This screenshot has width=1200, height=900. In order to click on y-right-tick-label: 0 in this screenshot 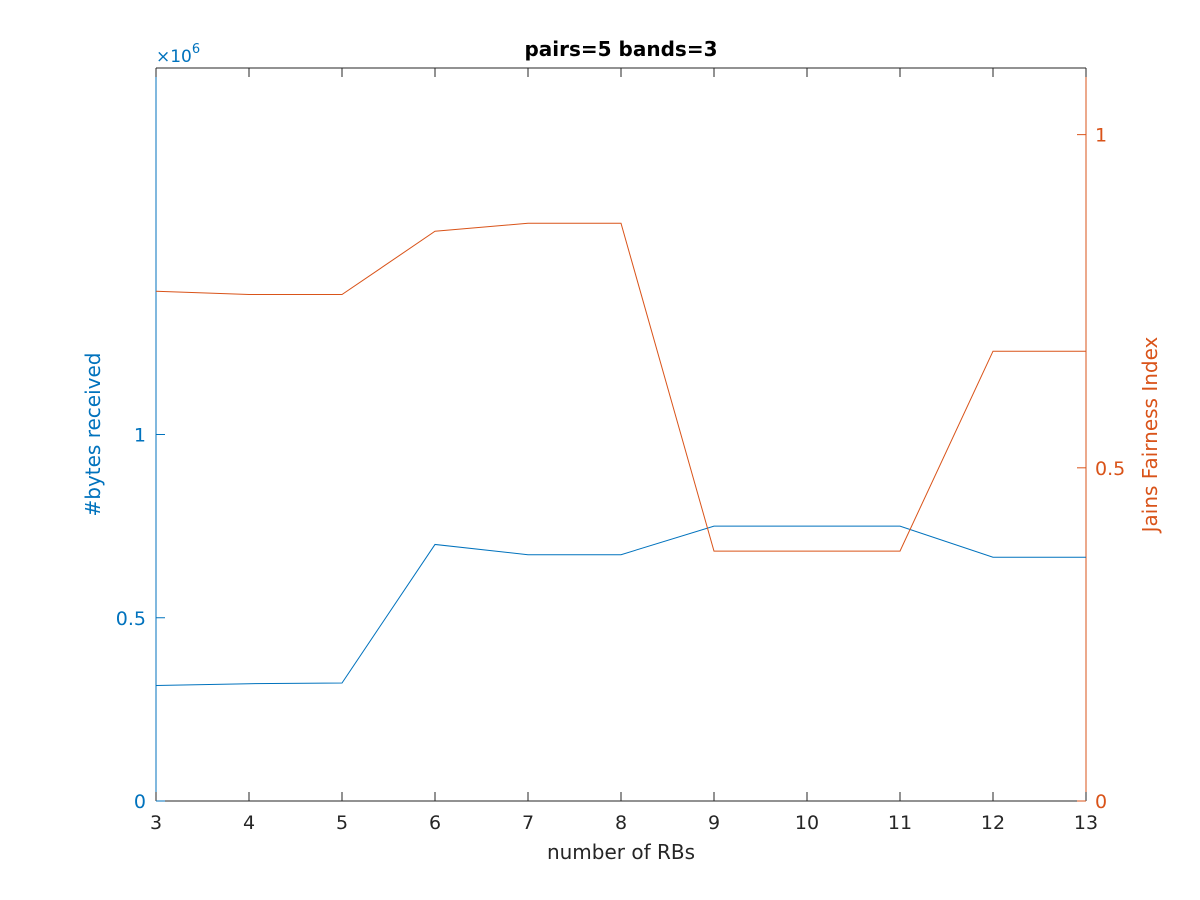, I will do `click(1101, 802)`.